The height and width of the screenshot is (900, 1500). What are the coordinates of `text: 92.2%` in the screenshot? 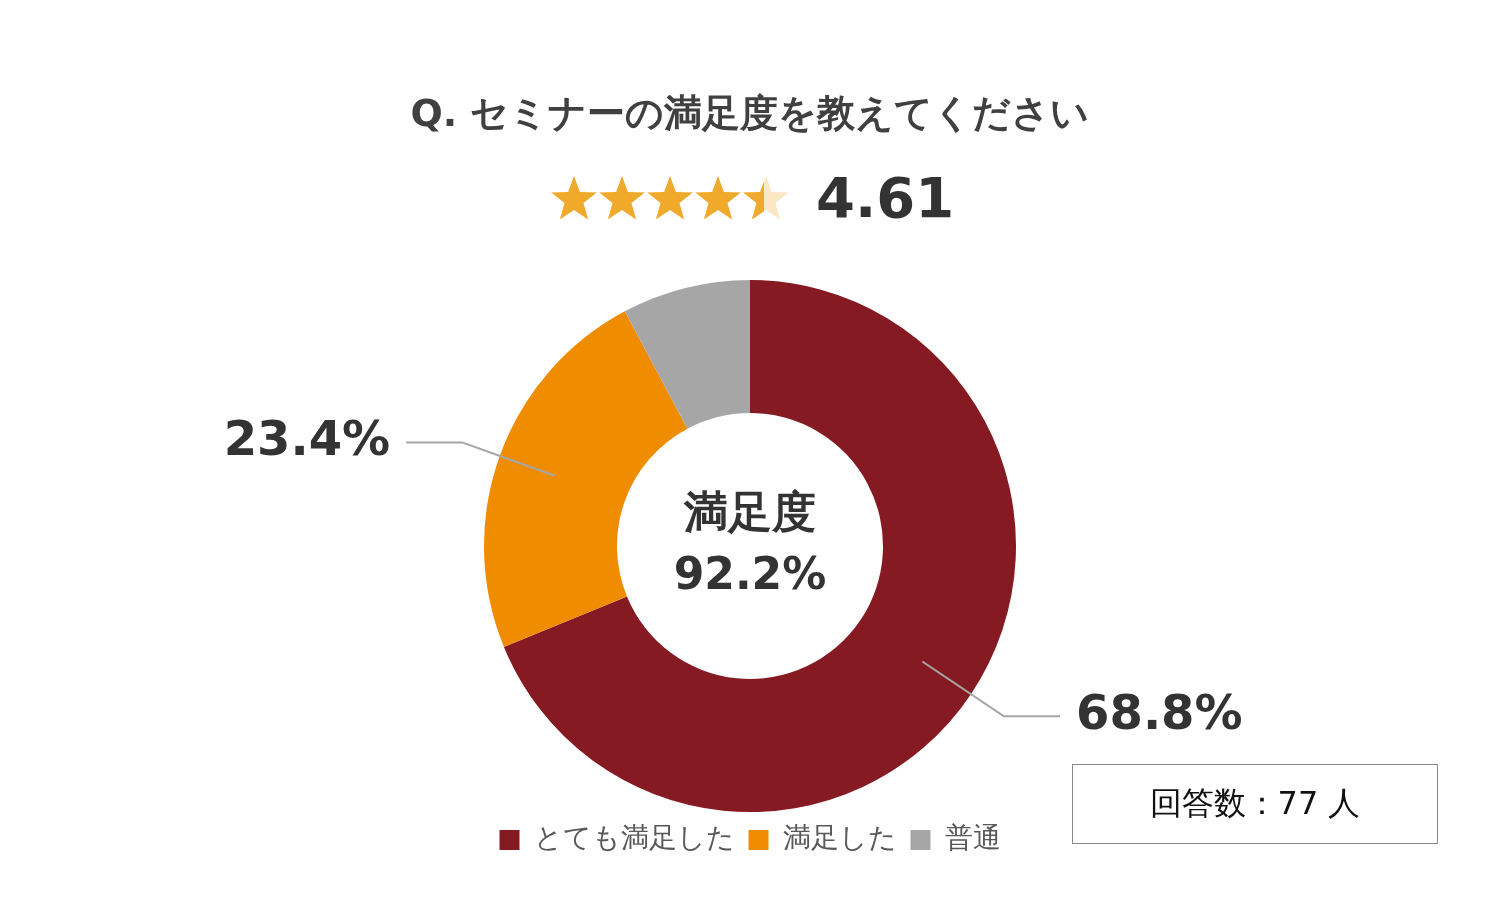 It's located at (750, 574).